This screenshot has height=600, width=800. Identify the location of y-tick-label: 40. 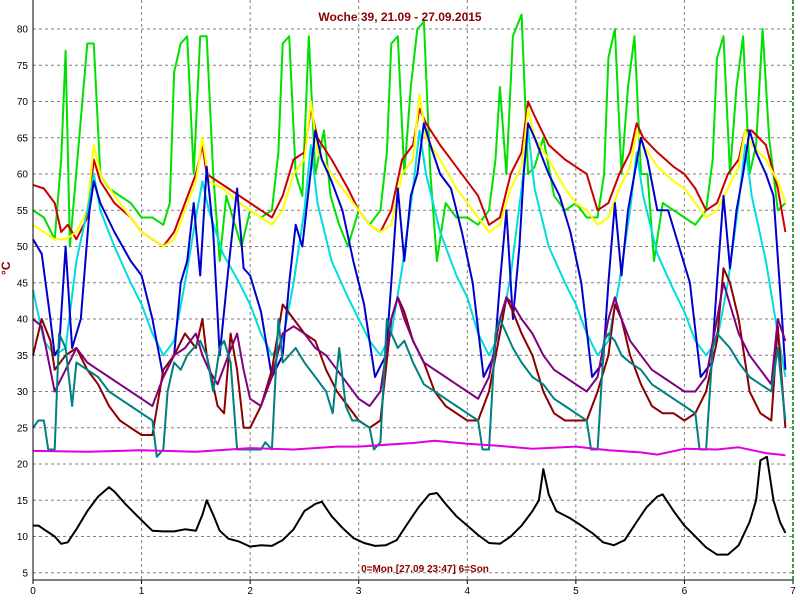
(23, 320).